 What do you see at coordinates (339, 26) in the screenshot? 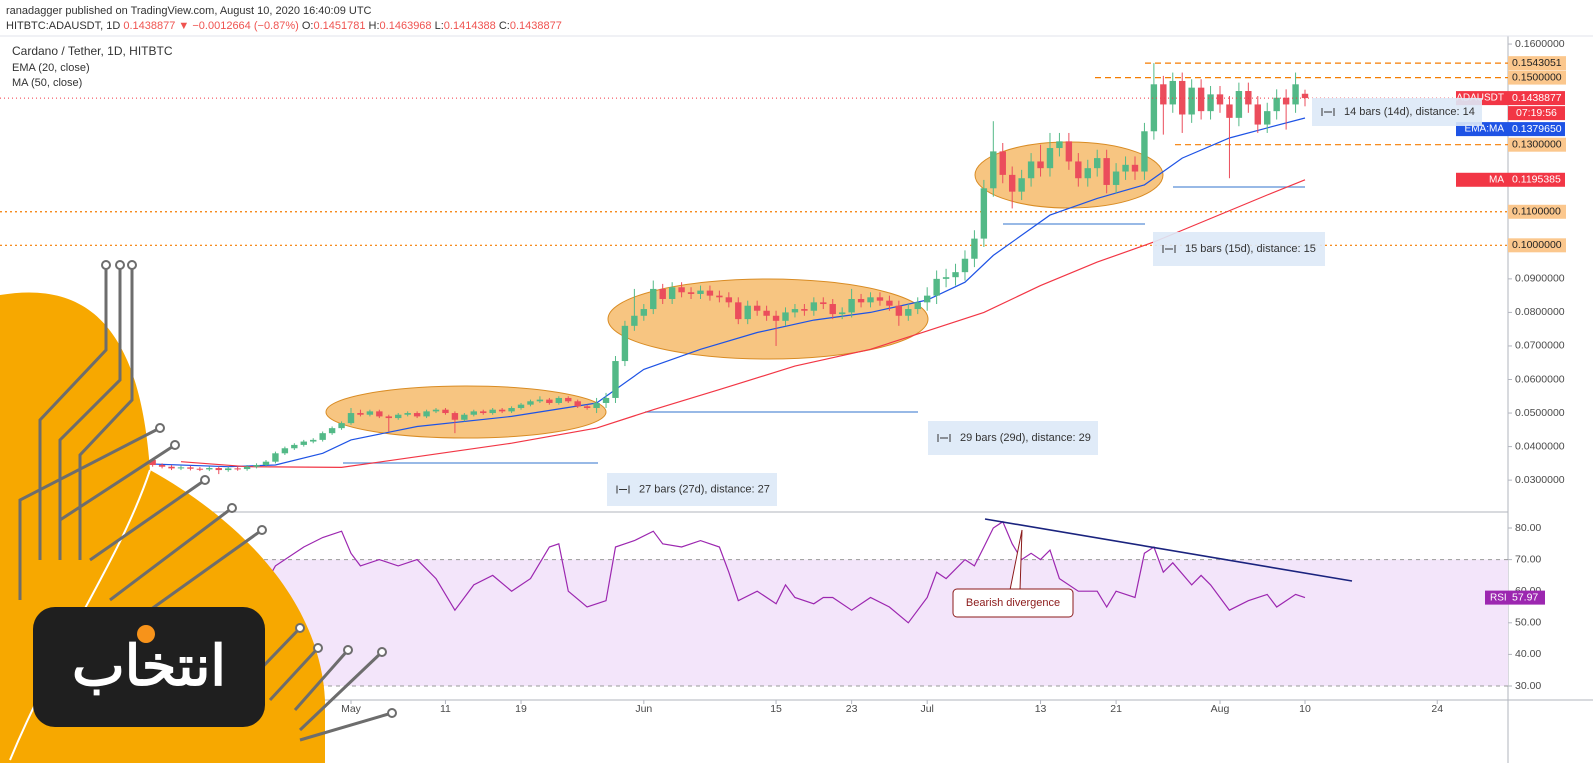
I see `ohlc-value: 0.1451781` at bounding box center [339, 26].